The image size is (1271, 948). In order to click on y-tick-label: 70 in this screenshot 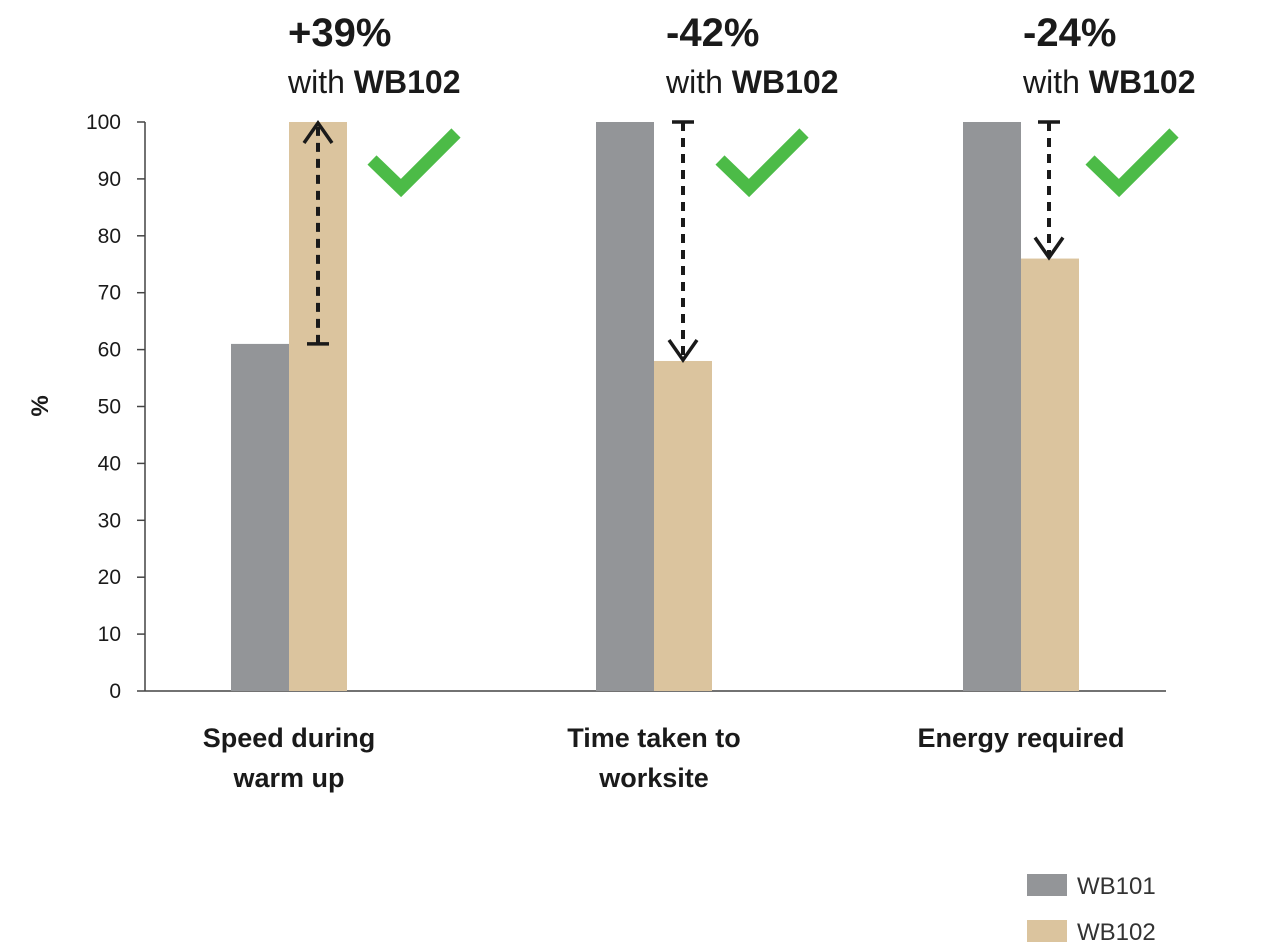, I will do `click(109, 293)`.